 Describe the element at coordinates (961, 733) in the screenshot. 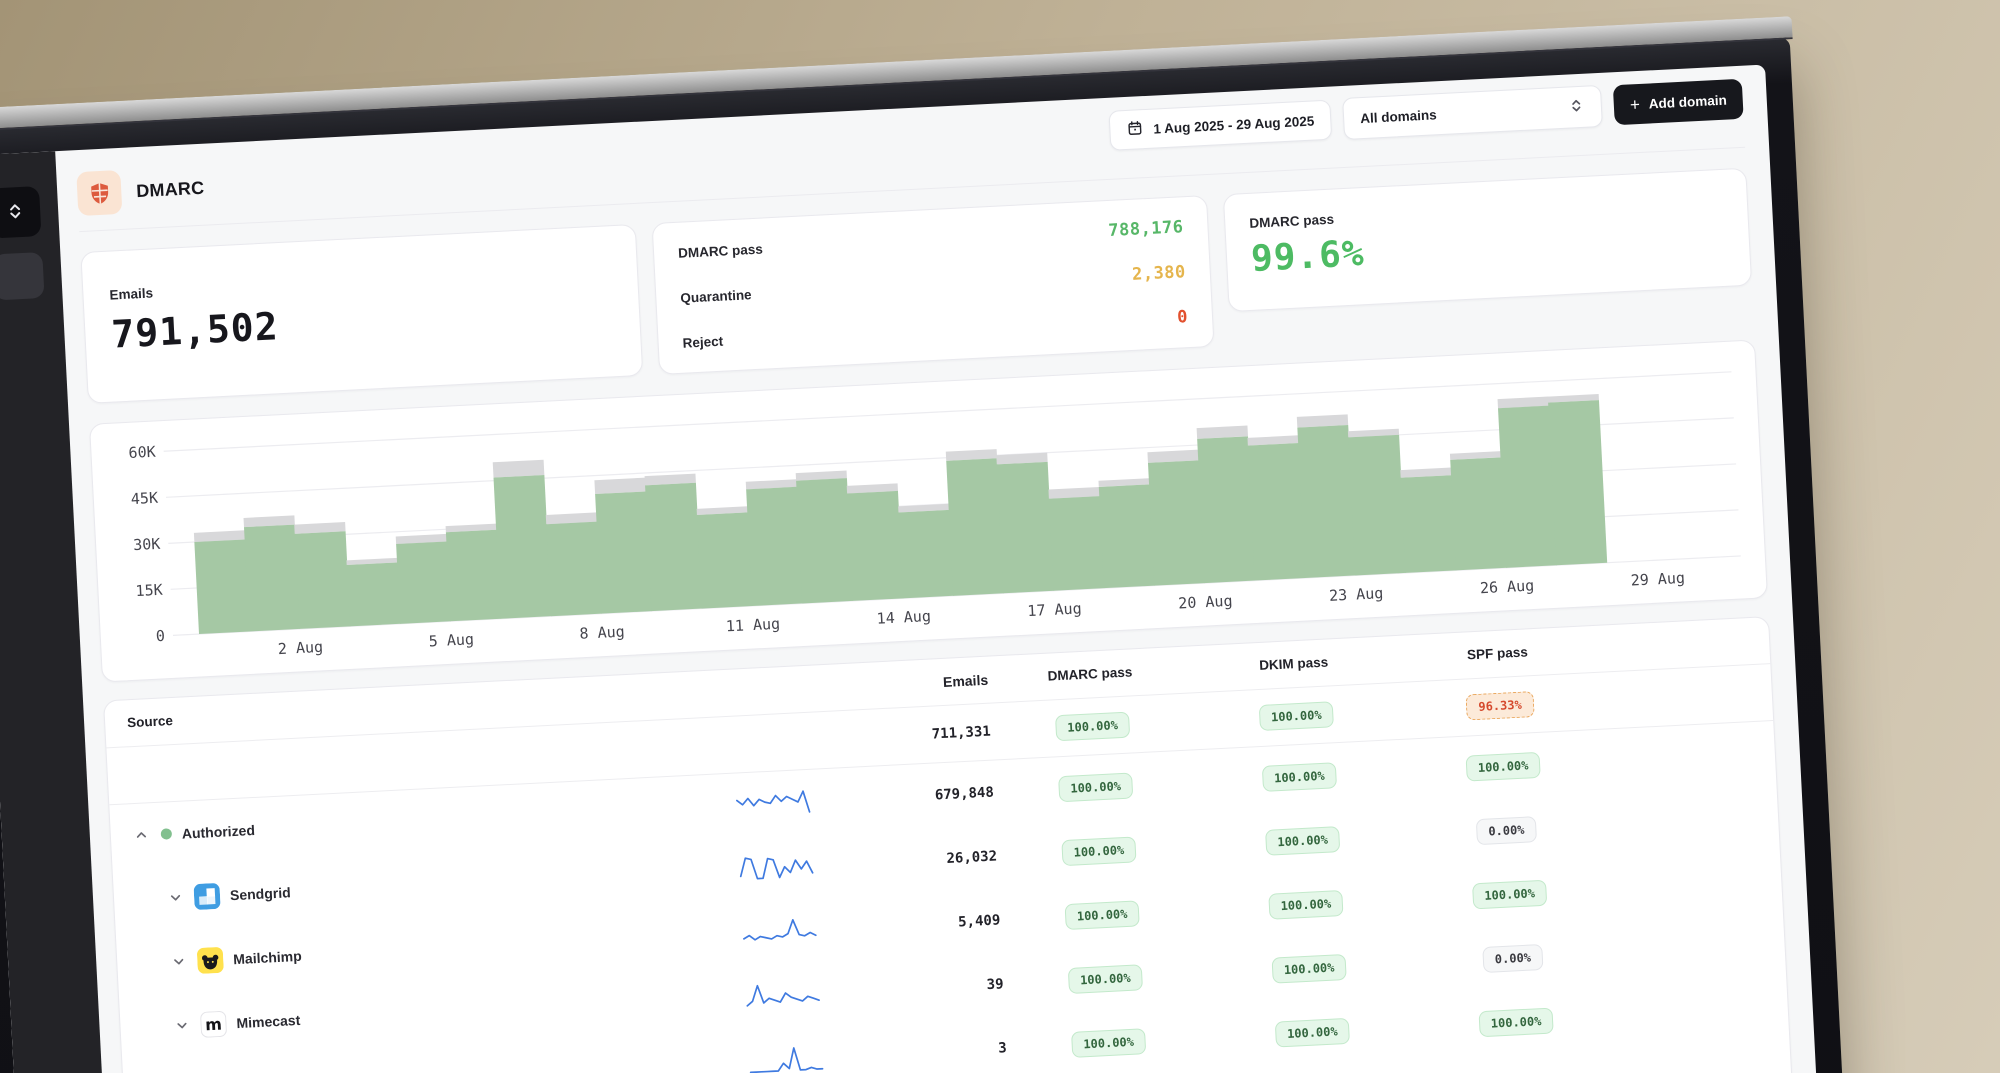

I see `email-count: 711,331` at that location.